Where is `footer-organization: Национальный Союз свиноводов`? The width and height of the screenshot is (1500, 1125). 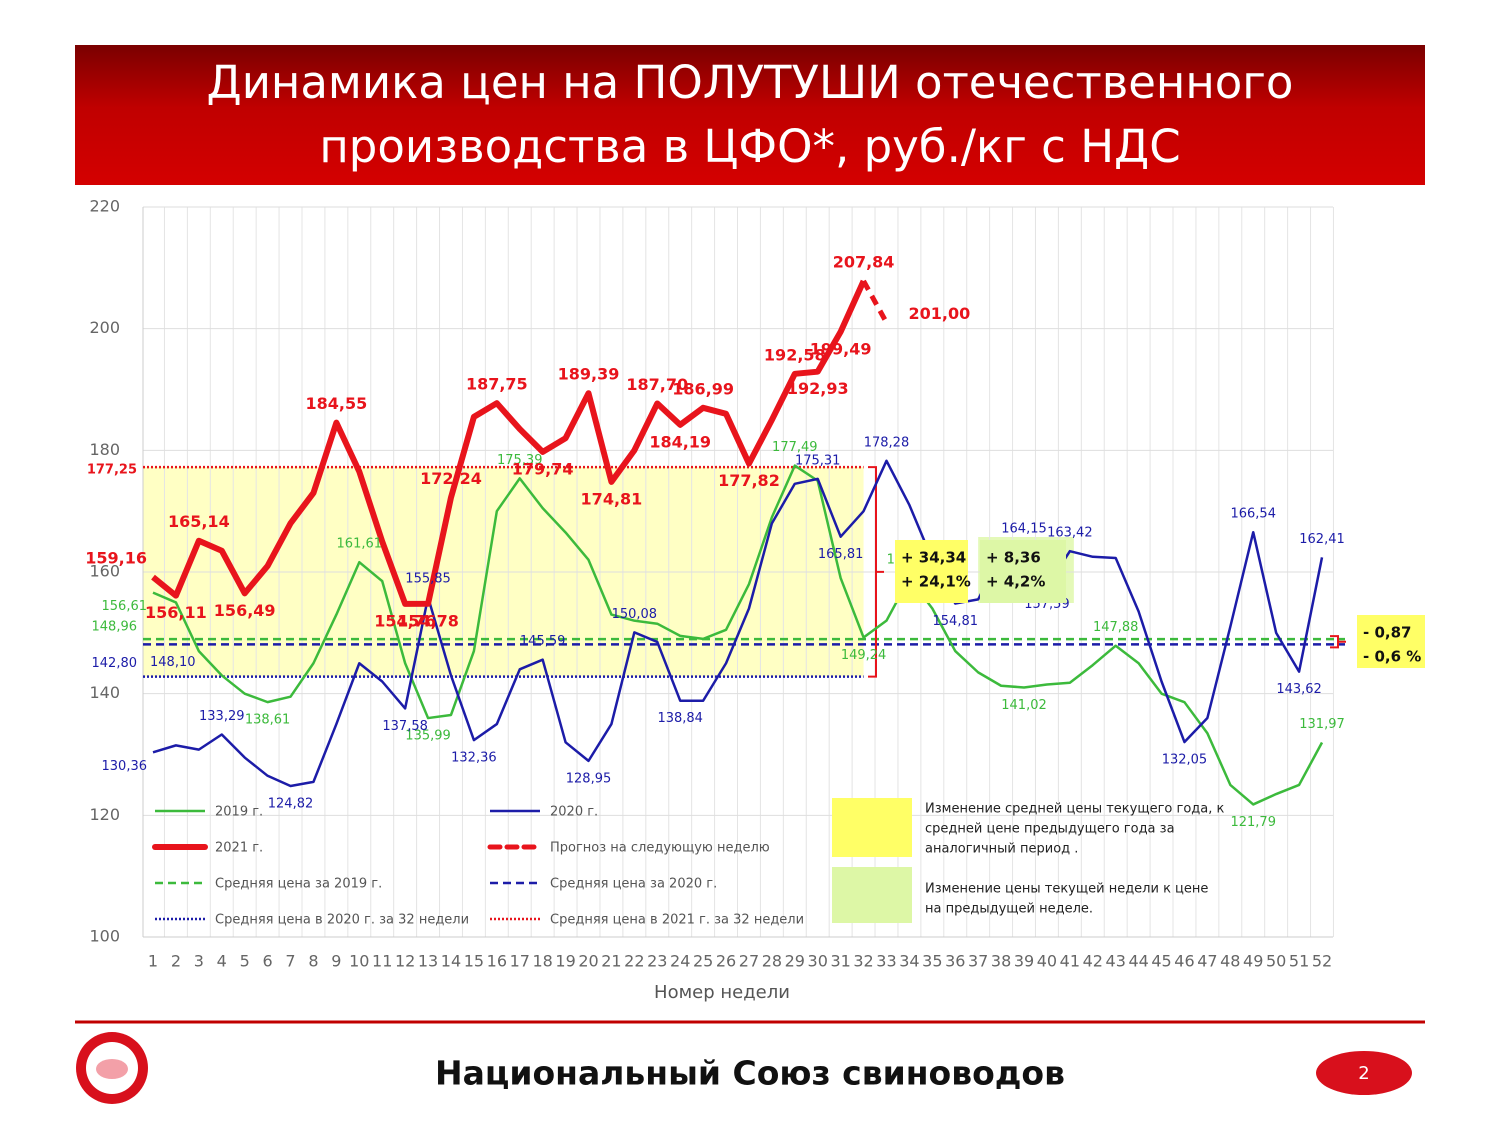 footer-organization: Национальный Союз свиноводов is located at coordinates (750, 1073).